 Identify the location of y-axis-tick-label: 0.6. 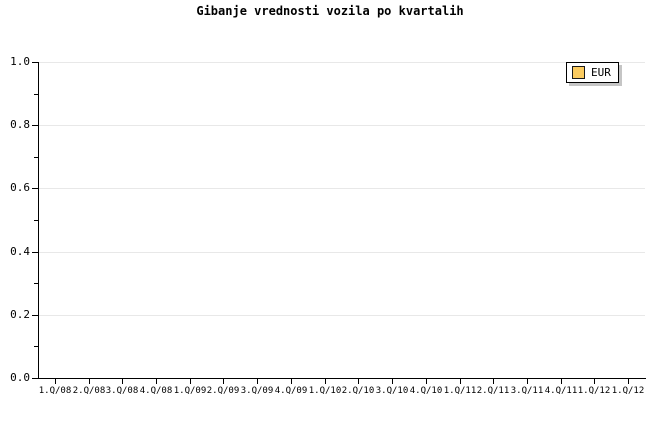
(20, 188).